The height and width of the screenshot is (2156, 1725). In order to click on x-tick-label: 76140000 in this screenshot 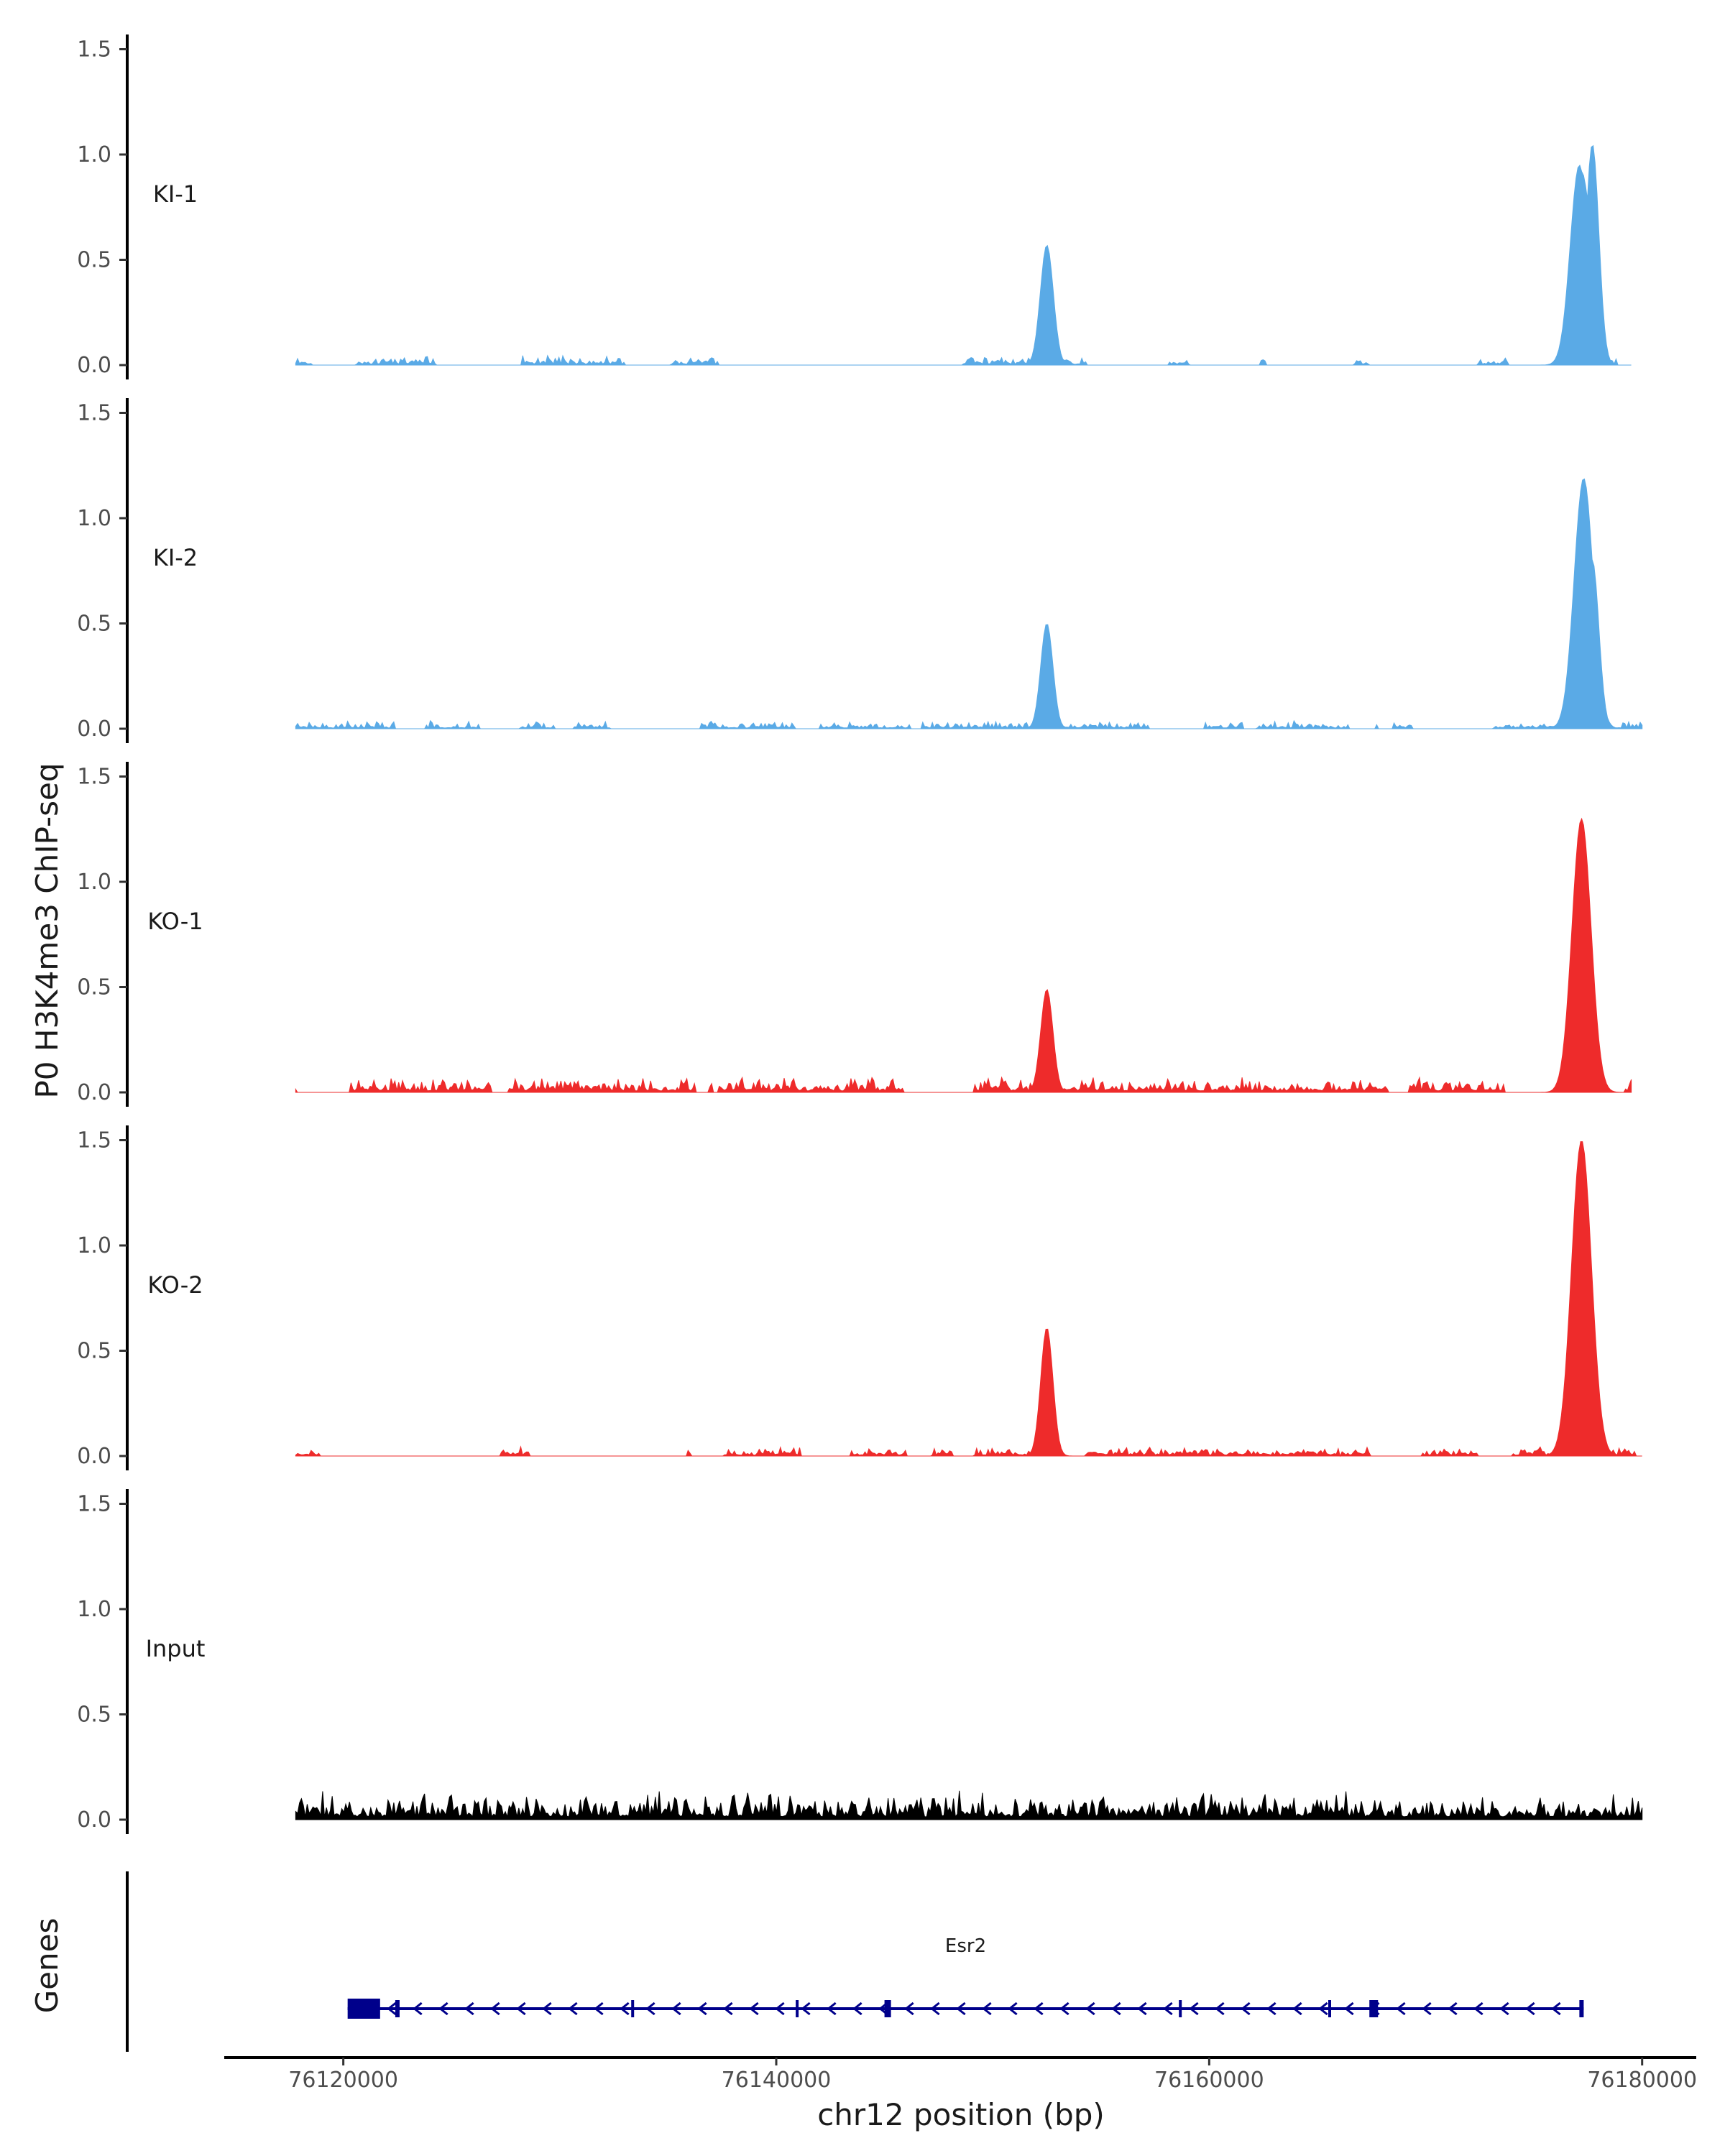, I will do `click(777, 2080)`.